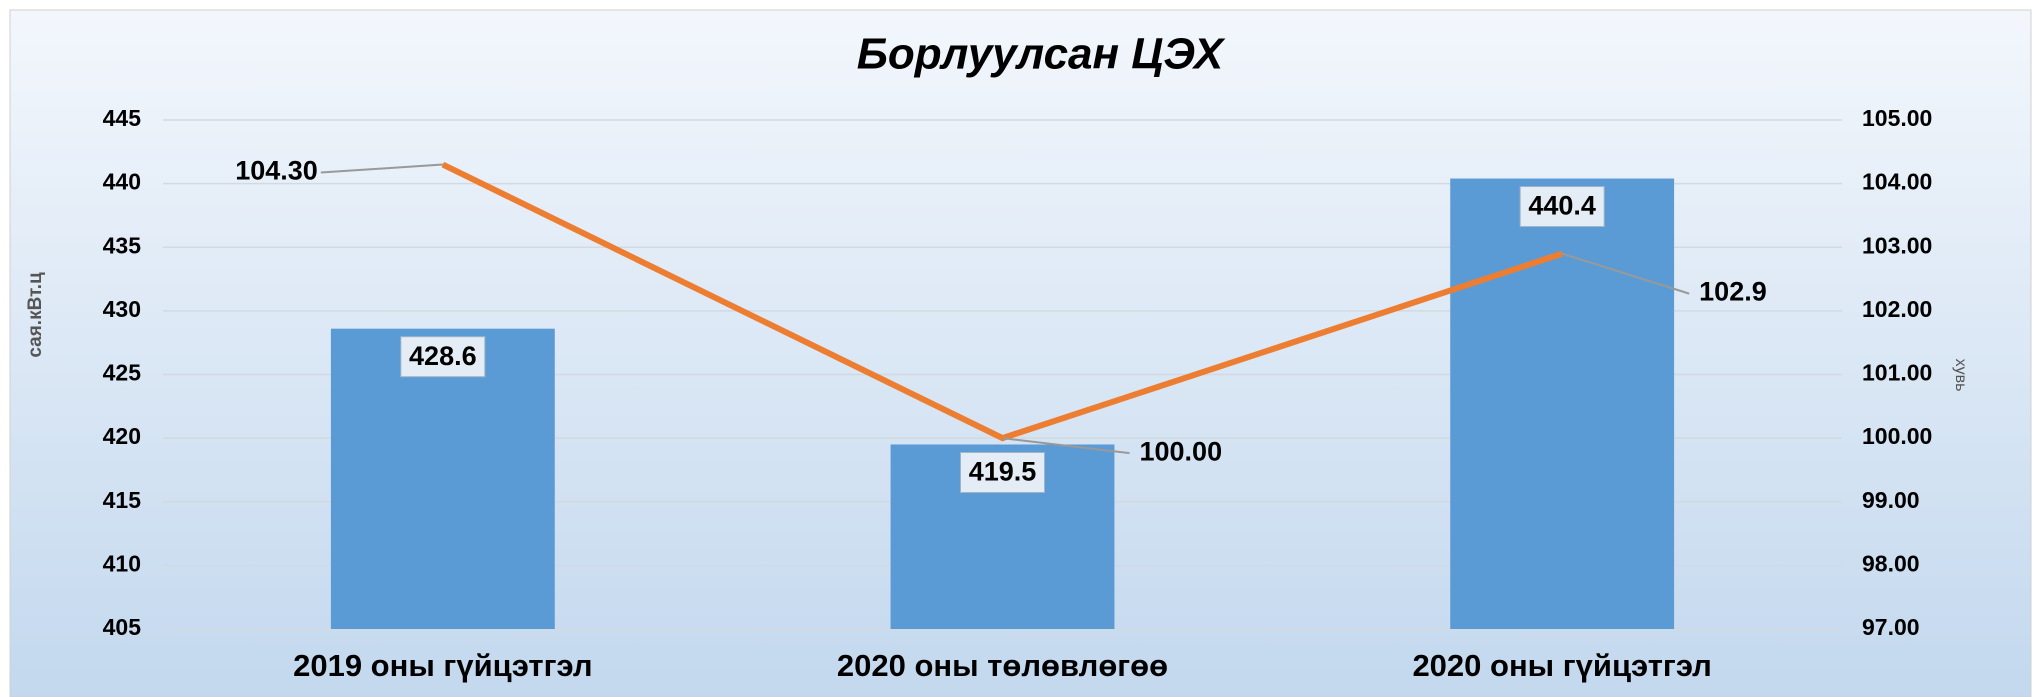 The height and width of the screenshot is (697, 2041). I want to click on data-label: 428.6, so click(443, 356).